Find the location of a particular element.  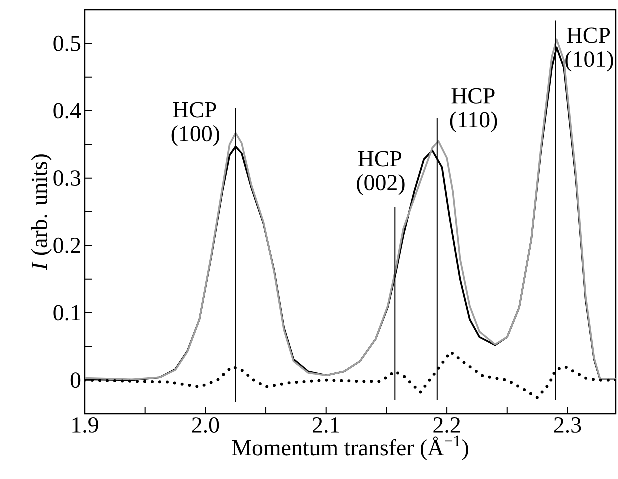

x-axis-title: Momentum transfer (Å$^{−1}$) is located at coordinates (350, 448).